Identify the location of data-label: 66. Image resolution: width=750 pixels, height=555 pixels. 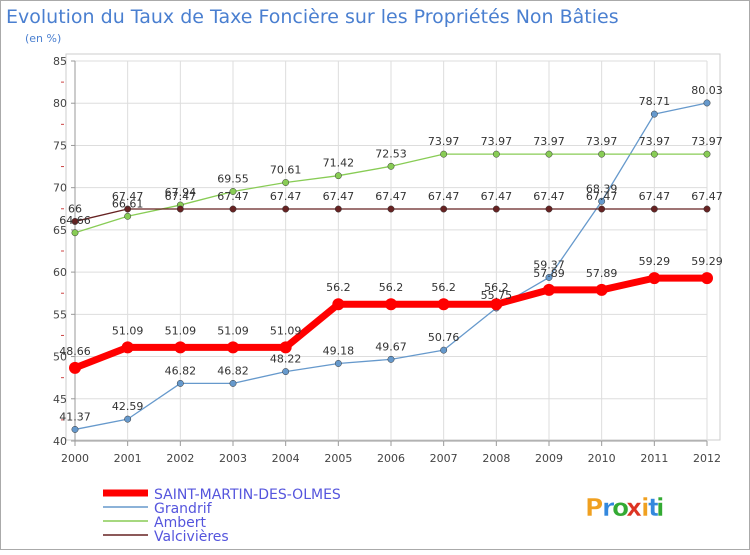
(75, 208).